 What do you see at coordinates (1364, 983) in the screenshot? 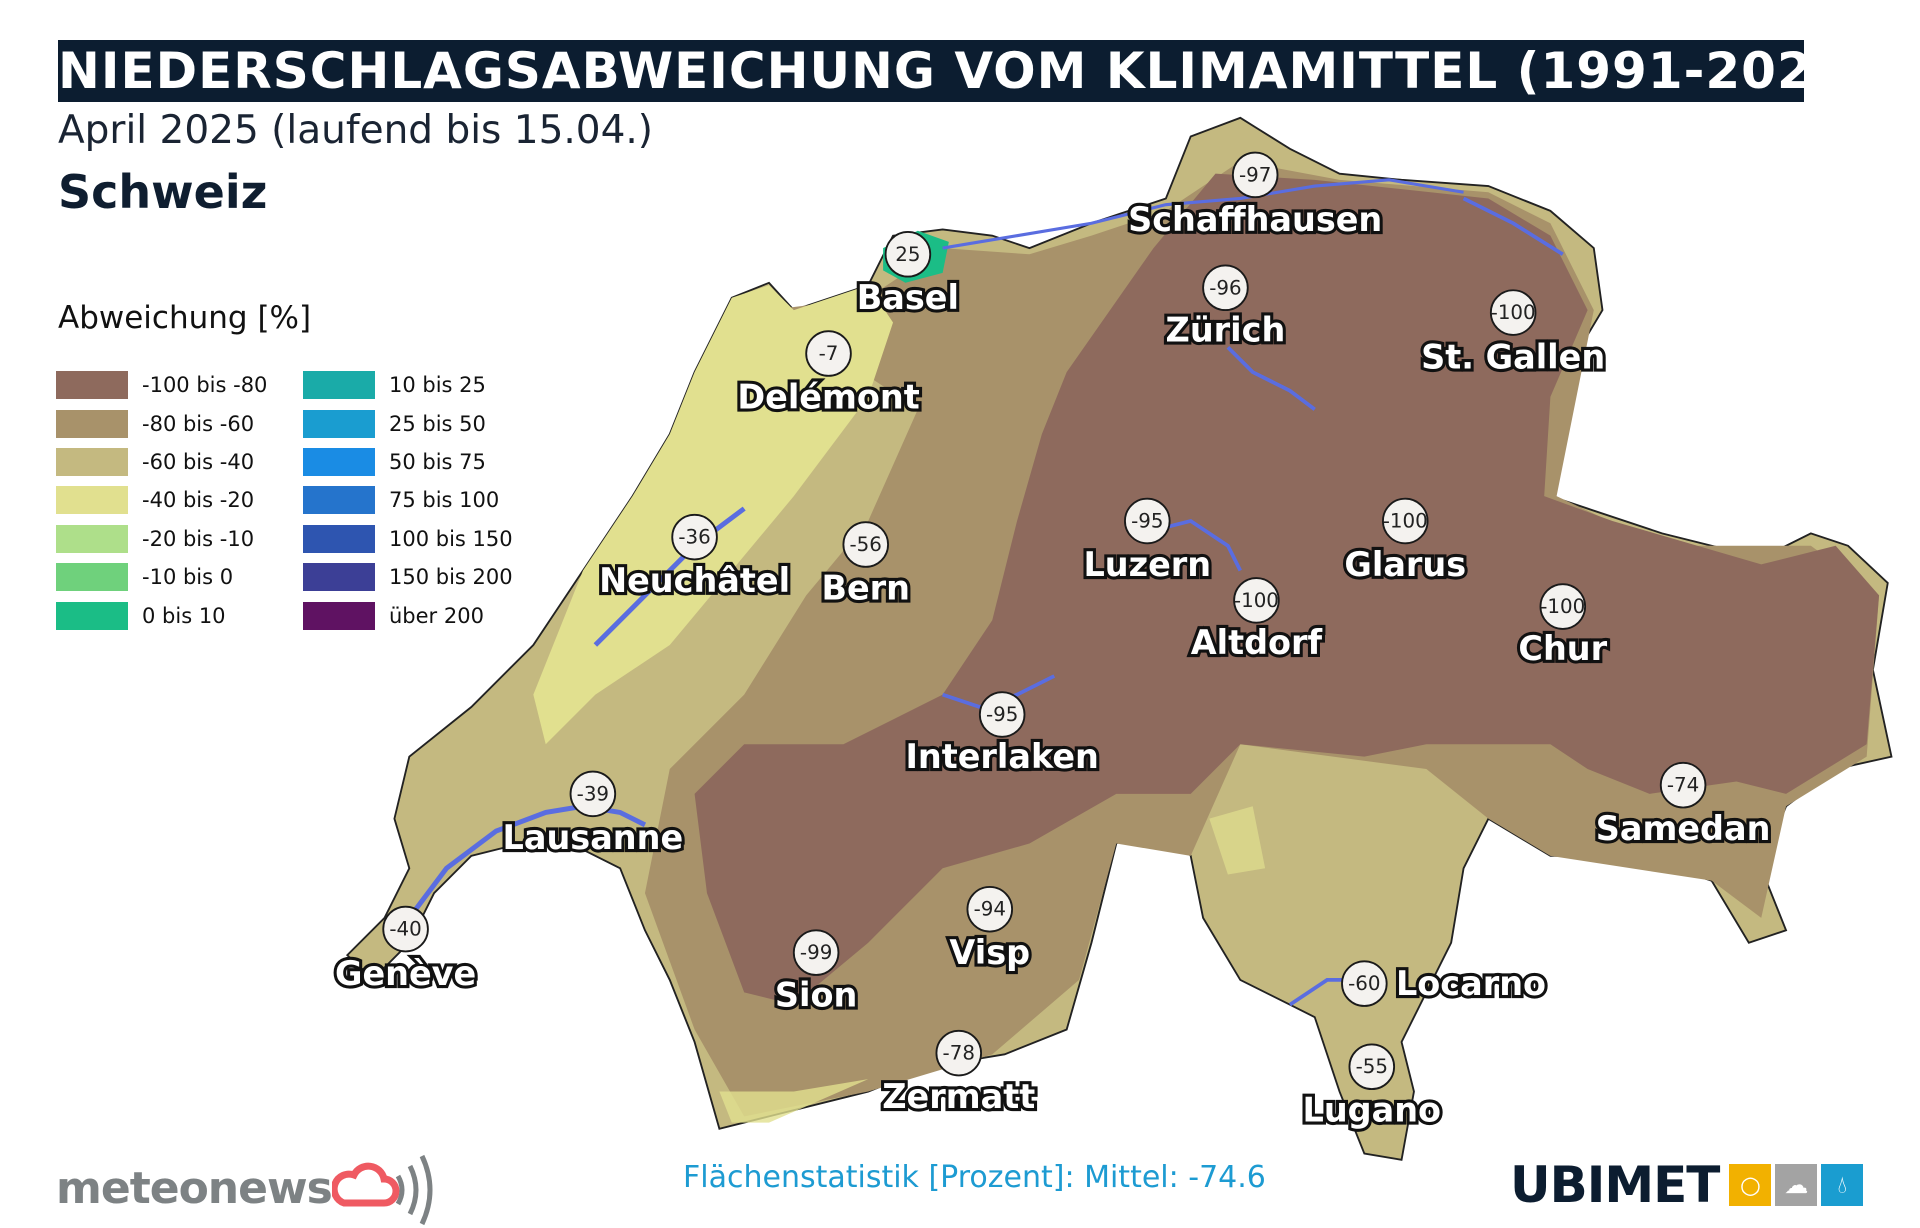
I see `city-value: -60` at bounding box center [1364, 983].